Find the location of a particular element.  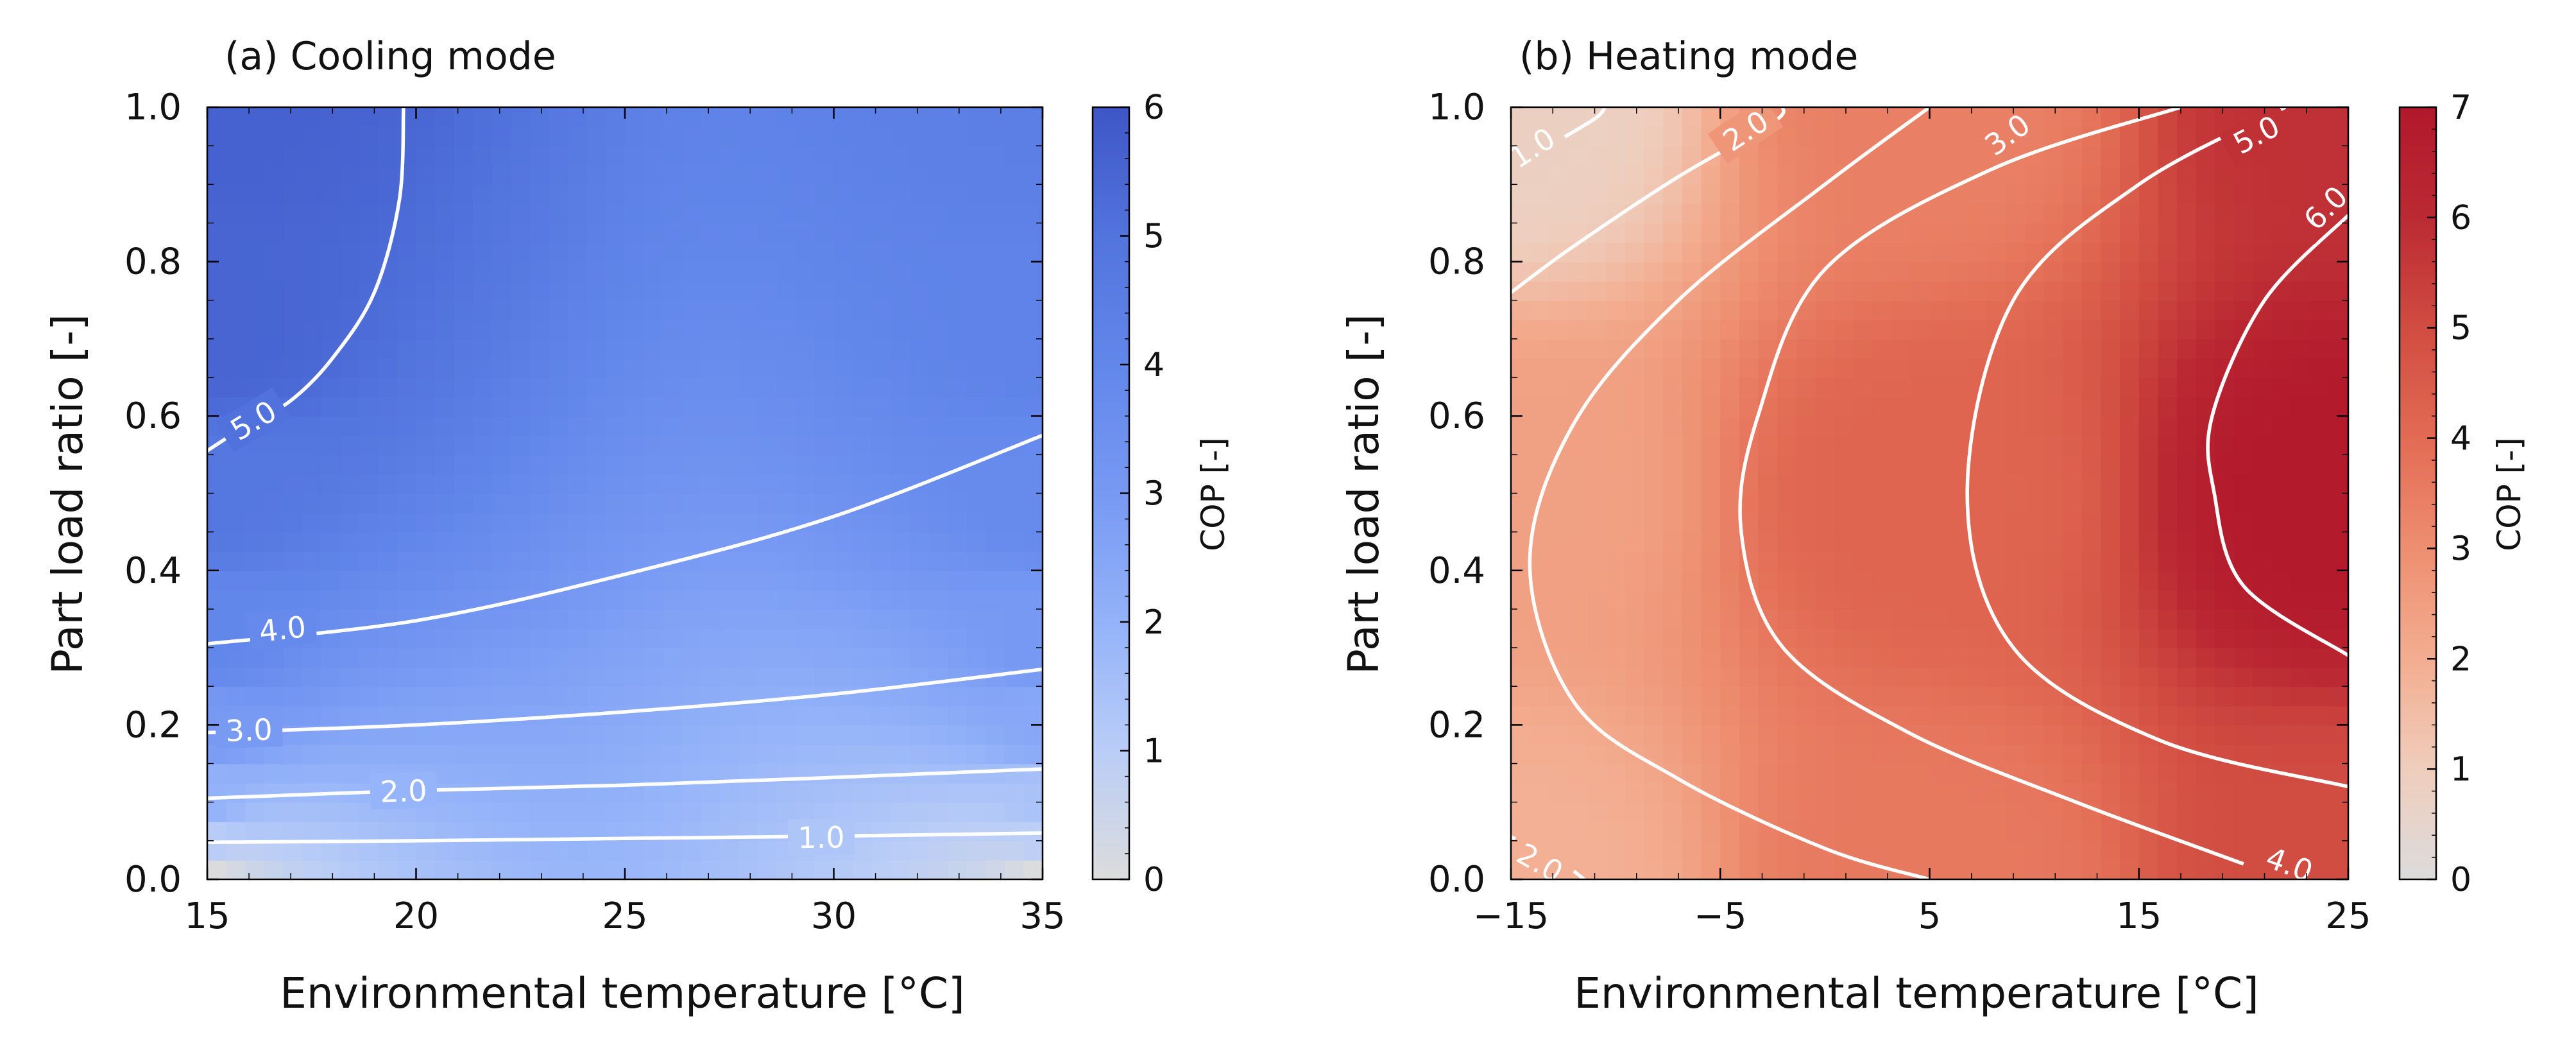

cooling-x-axis-label: Environmental temperature [°C] is located at coordinates (622, 993).